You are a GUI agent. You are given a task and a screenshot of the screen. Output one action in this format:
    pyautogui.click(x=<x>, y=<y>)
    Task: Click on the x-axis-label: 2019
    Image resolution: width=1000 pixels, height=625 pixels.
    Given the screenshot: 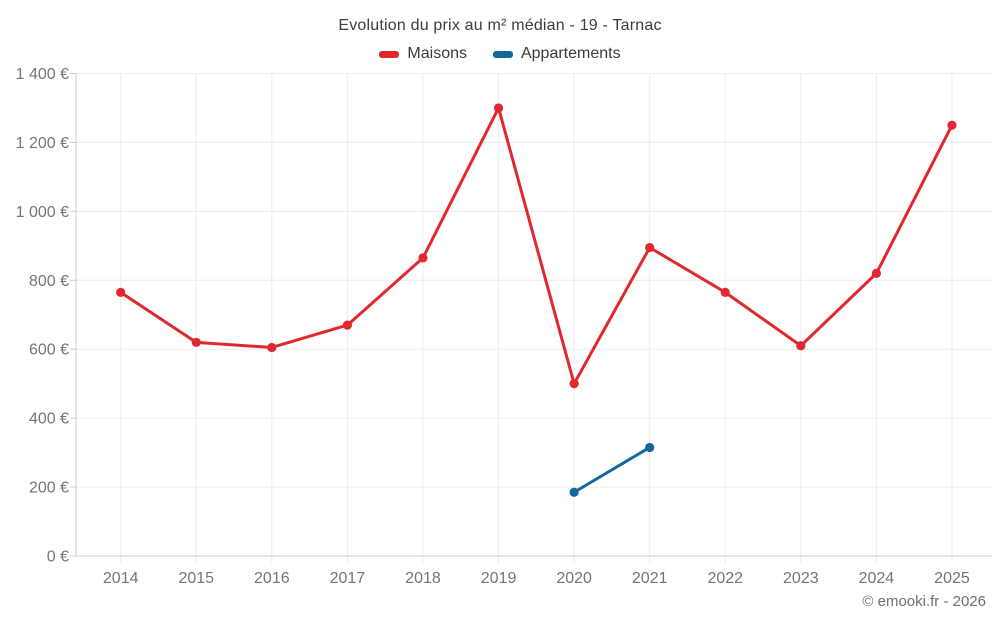 What is the action you would take?
    pyautogui.click(x=499, y=578)
    